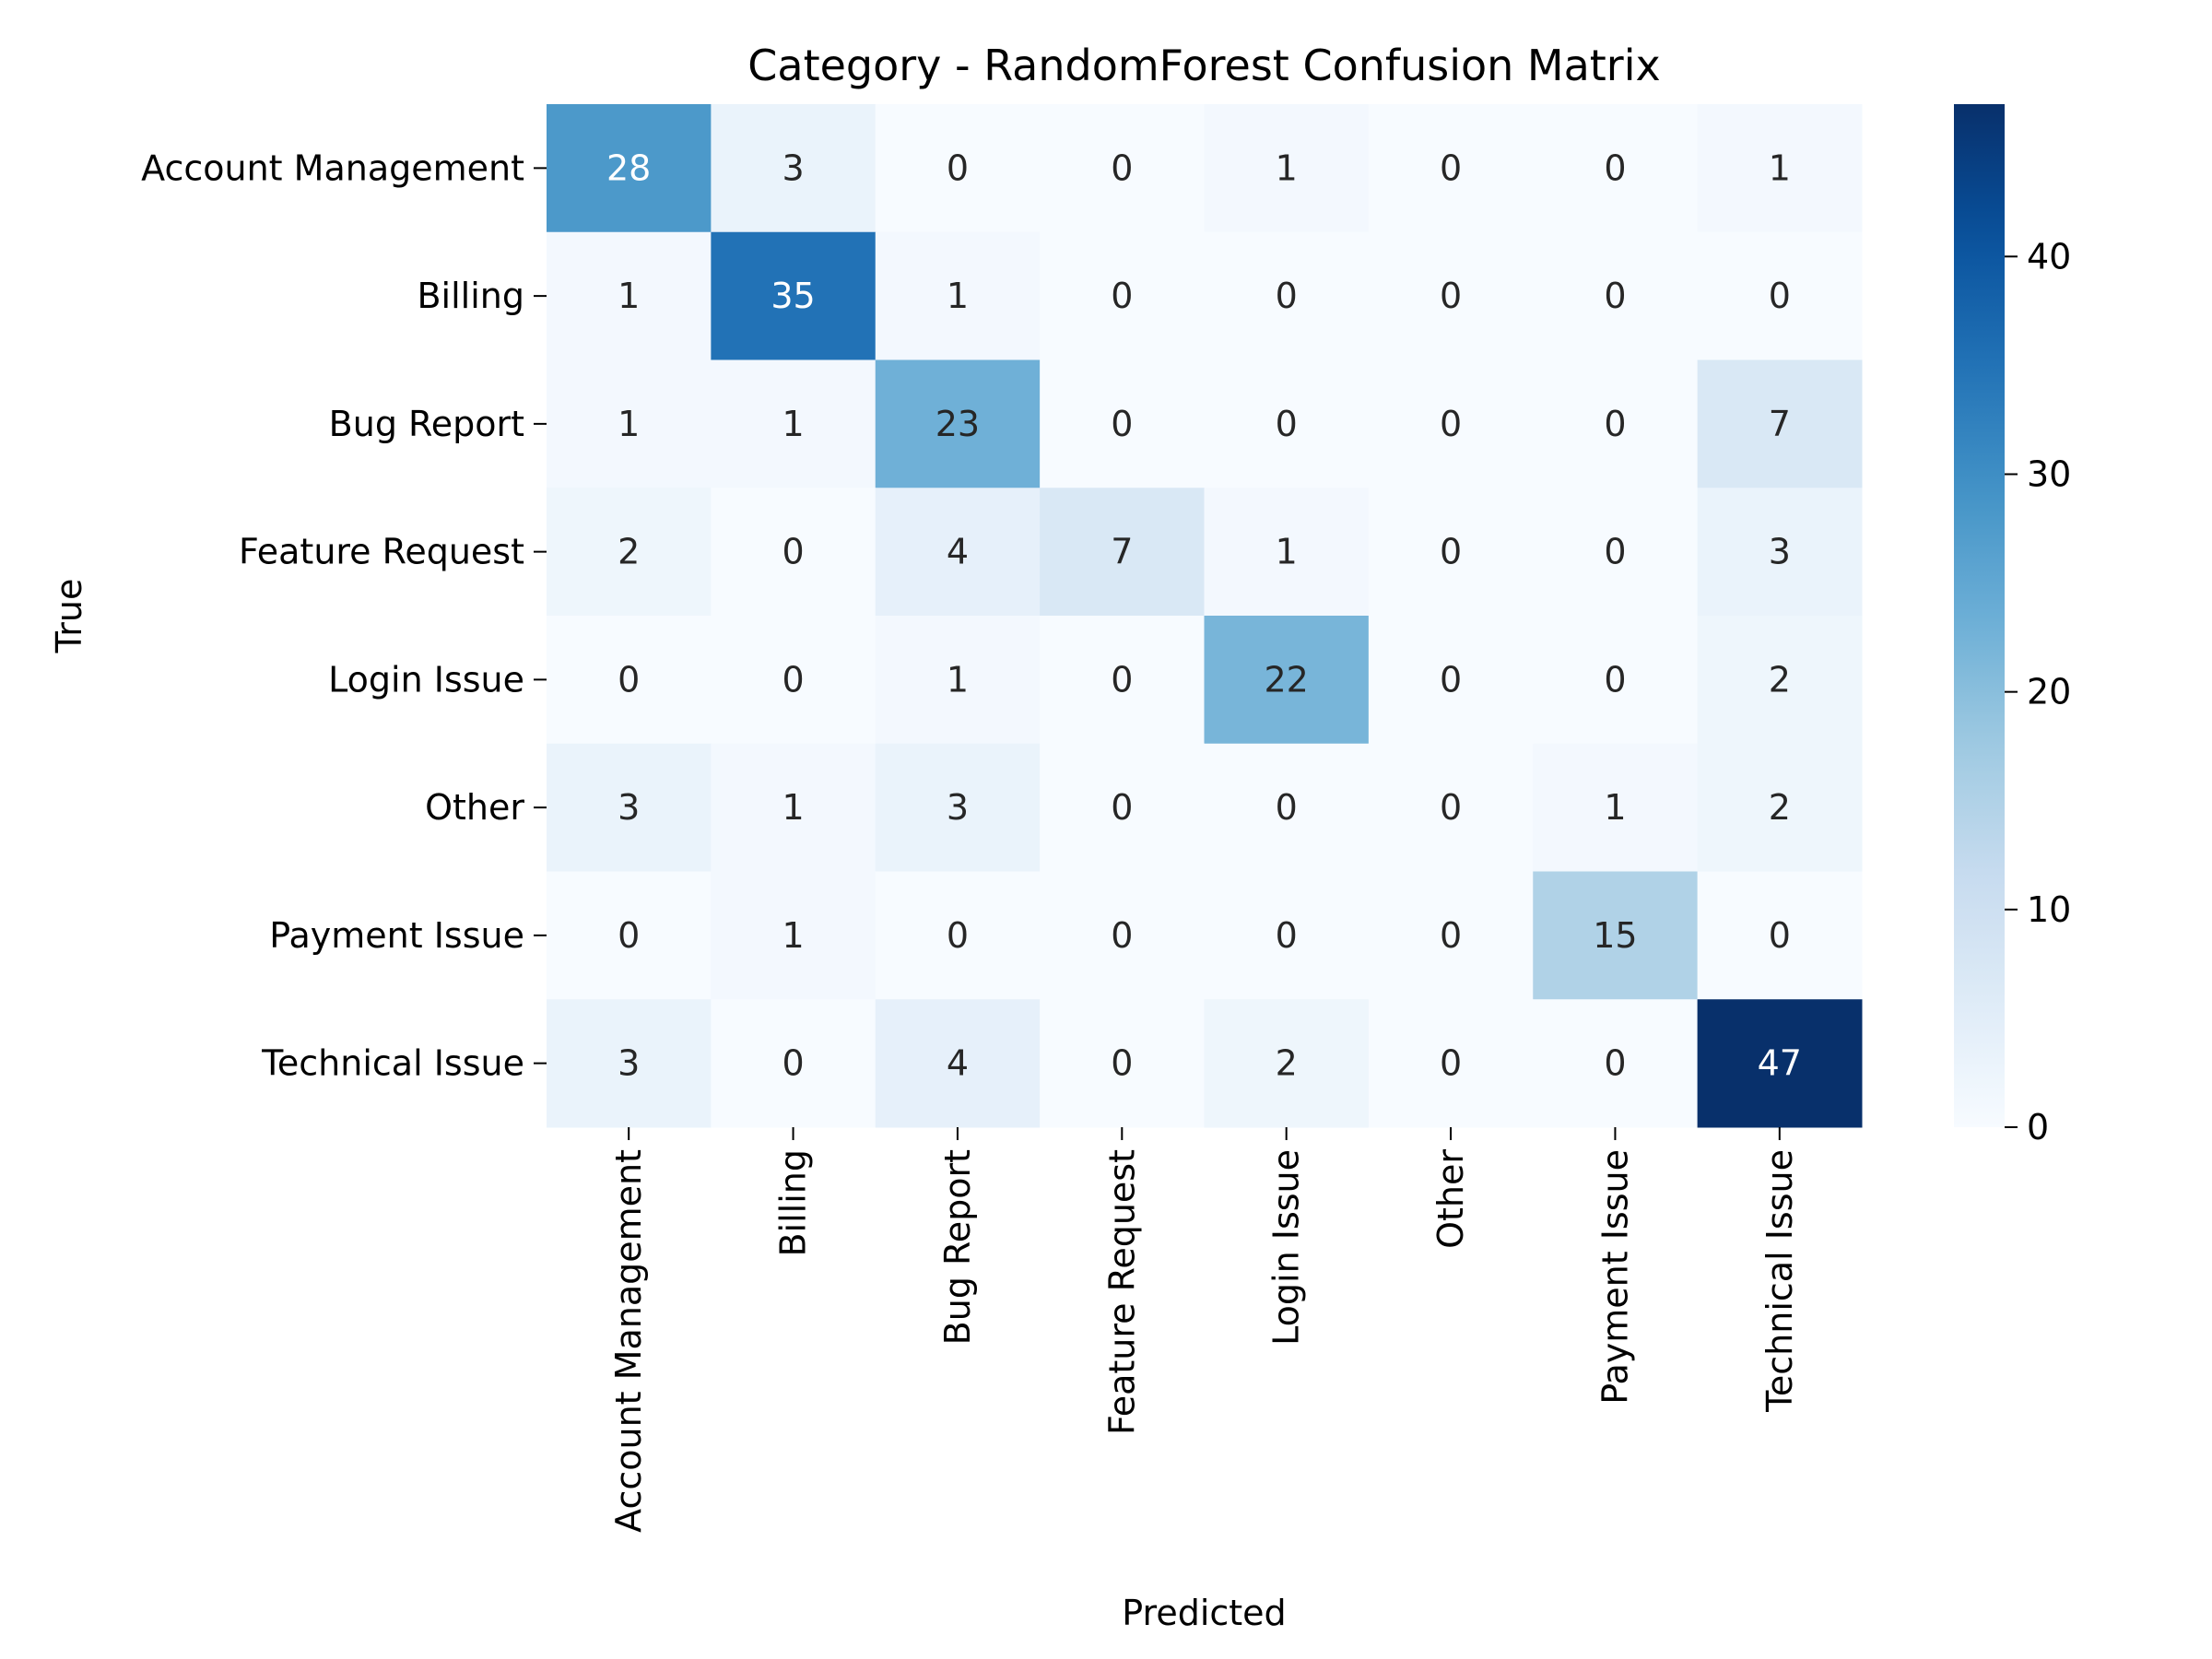  I want to click on colorbar-tick-label: 40, so click(2049, 256).